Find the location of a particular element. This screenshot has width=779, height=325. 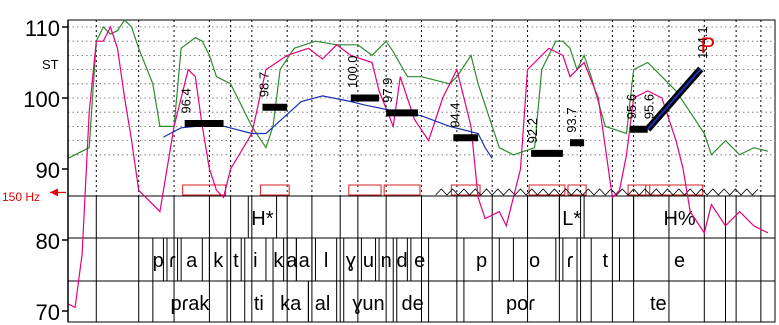

phones-label: o is located at coordinates (534, 261).